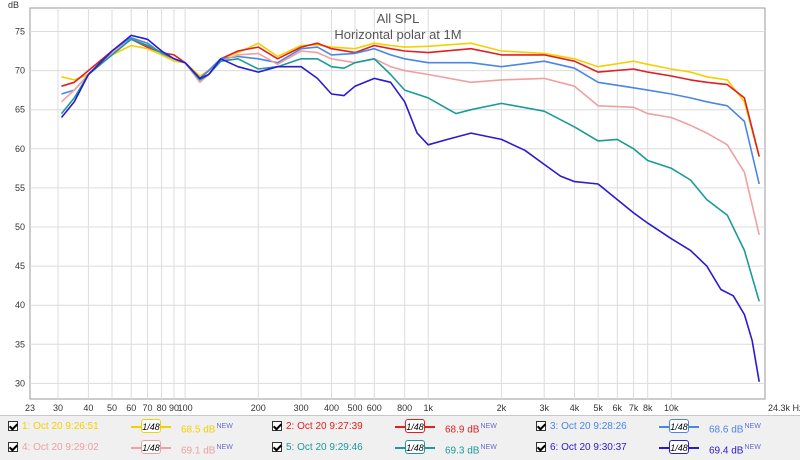 The image size is (800, 460). I want to click on x-tick-label: 60, so click(131, 408).